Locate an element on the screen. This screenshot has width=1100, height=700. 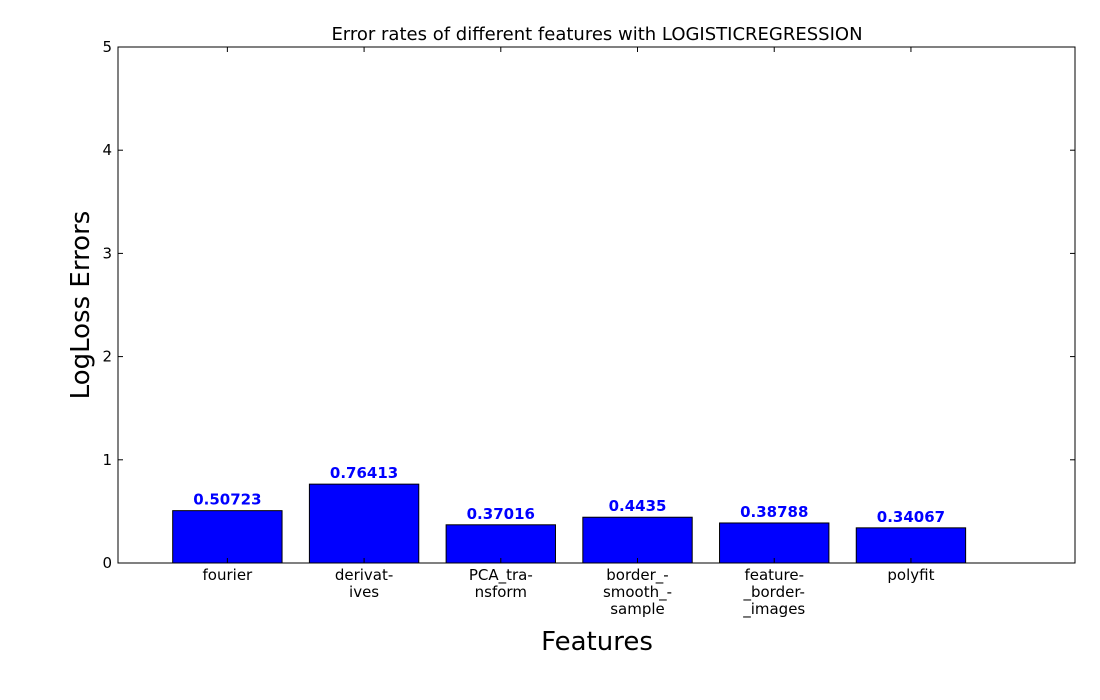
x-tick-label: fourier is located at coordinates (228, 575).